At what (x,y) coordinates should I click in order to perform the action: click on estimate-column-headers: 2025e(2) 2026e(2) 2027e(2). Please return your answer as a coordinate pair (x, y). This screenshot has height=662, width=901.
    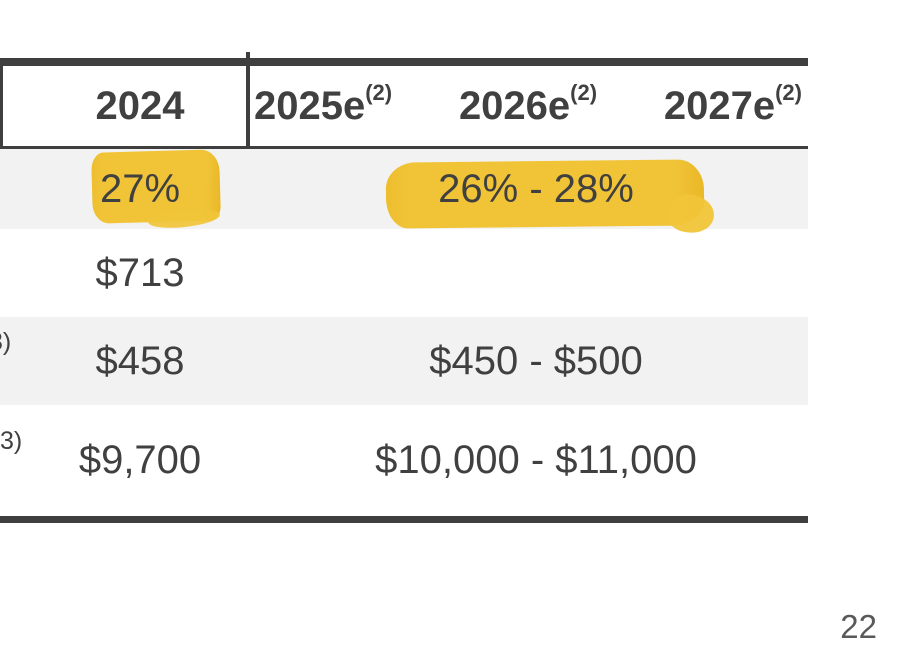
    Looking at the image, I should click on (529, 106).